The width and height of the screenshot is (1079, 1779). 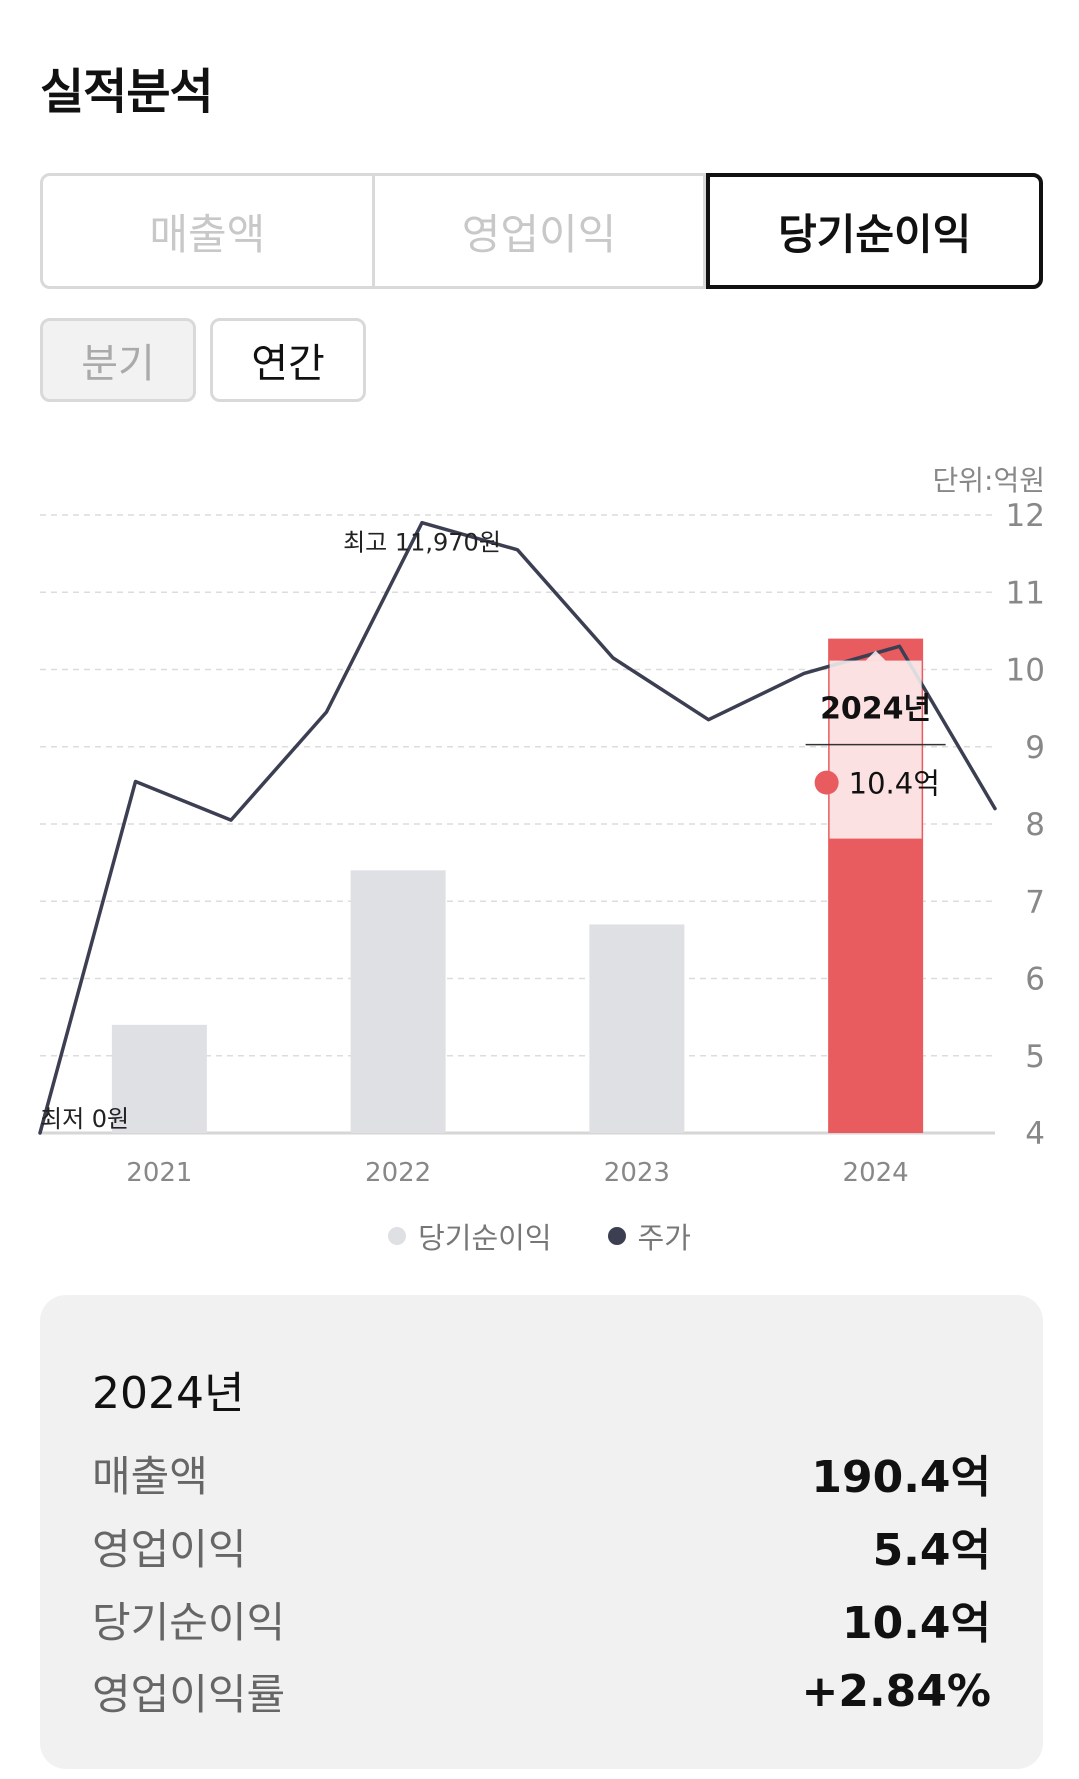 I want to click on tooltip-title: 2024년, so click(x=875, y=709).